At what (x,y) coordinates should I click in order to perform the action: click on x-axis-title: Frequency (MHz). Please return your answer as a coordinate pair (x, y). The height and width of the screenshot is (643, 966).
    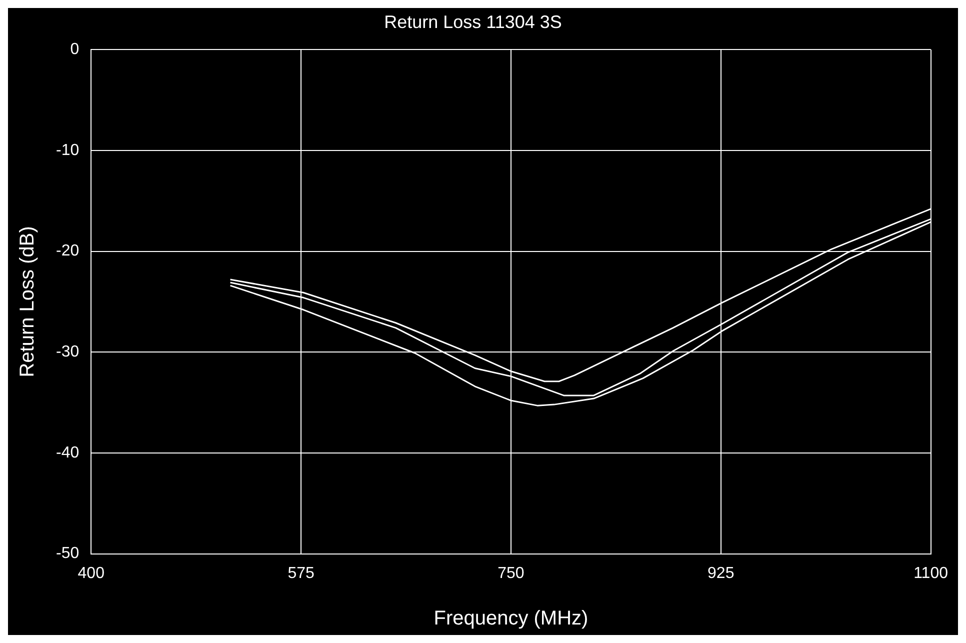
    Looking at the image, I should click on (511, 619).